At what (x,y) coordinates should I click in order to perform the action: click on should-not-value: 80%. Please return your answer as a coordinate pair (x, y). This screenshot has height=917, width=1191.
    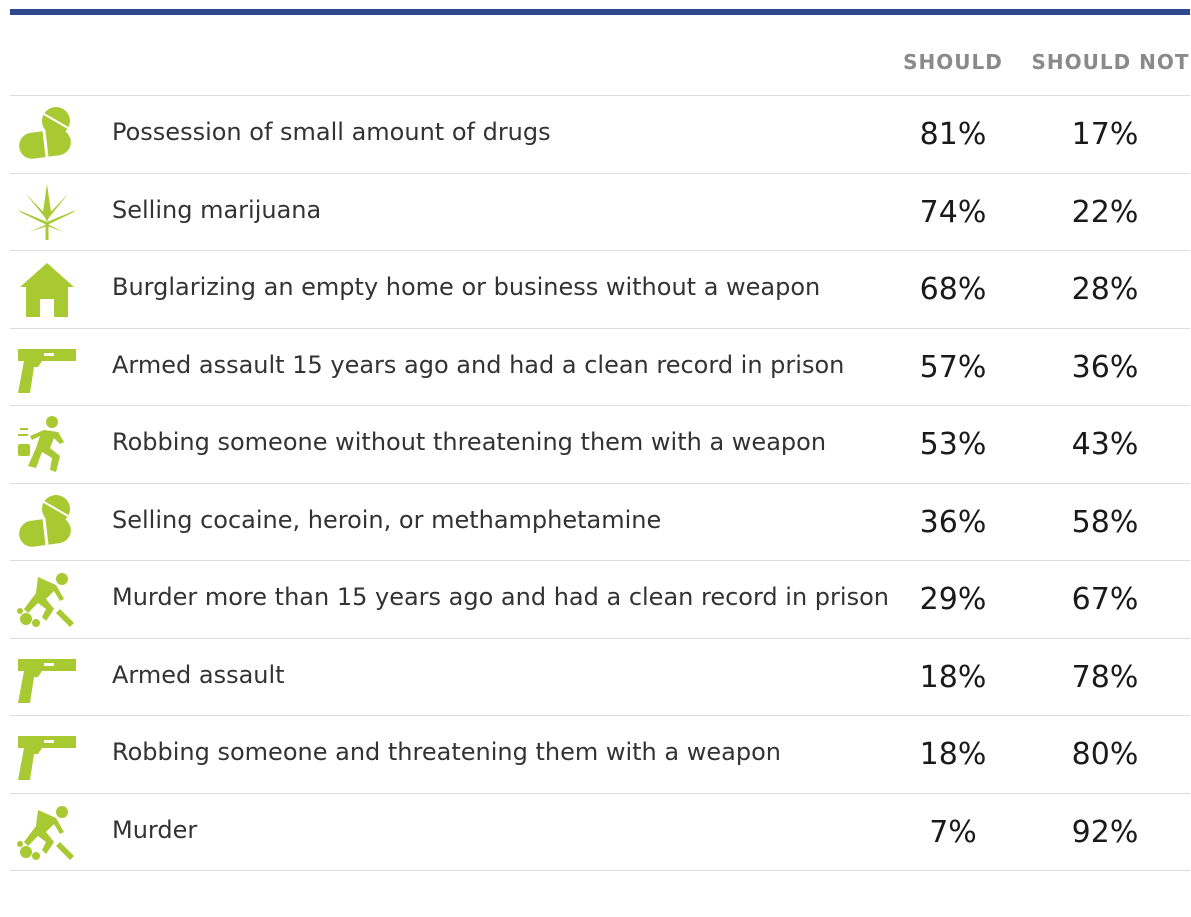
    Looking at the image, I should click on (1105, 754).